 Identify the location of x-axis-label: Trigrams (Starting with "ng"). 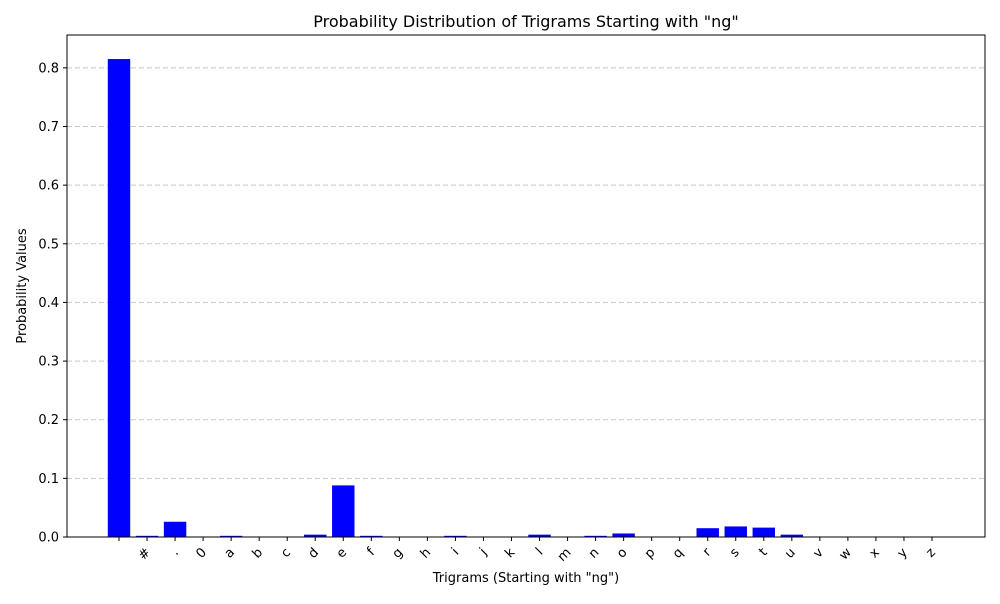
(525, 578).